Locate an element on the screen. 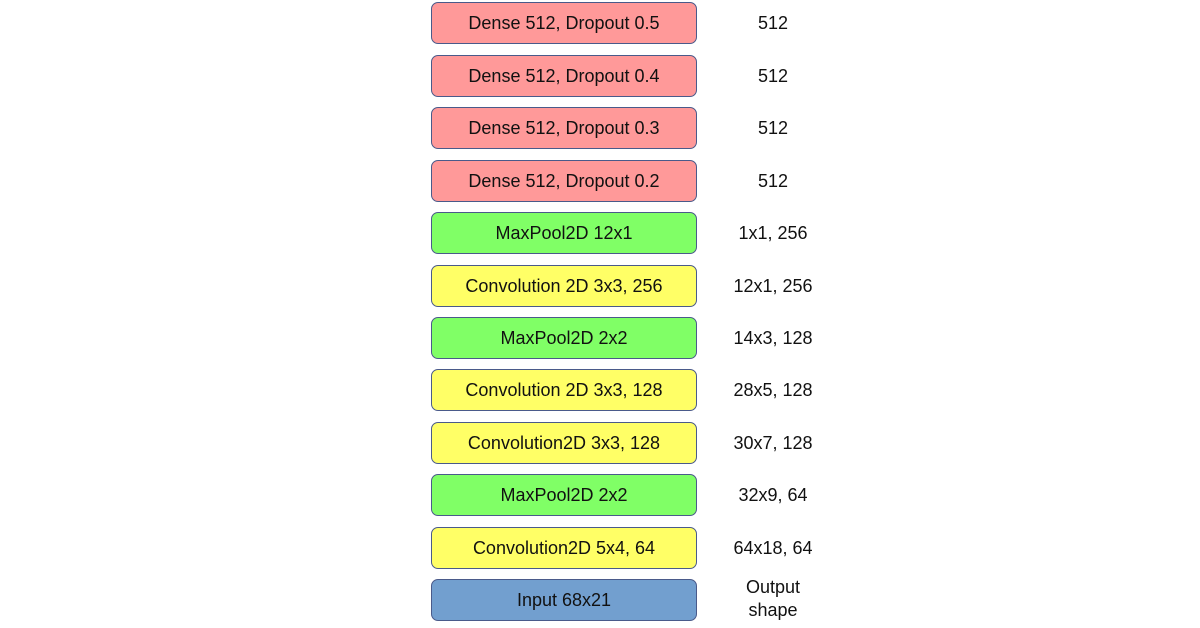 The height and width of the screenshot is (628, 1200). layer-box-convolution: Convolution 2D 3x3, 128 is located at coordinates (564, 390).